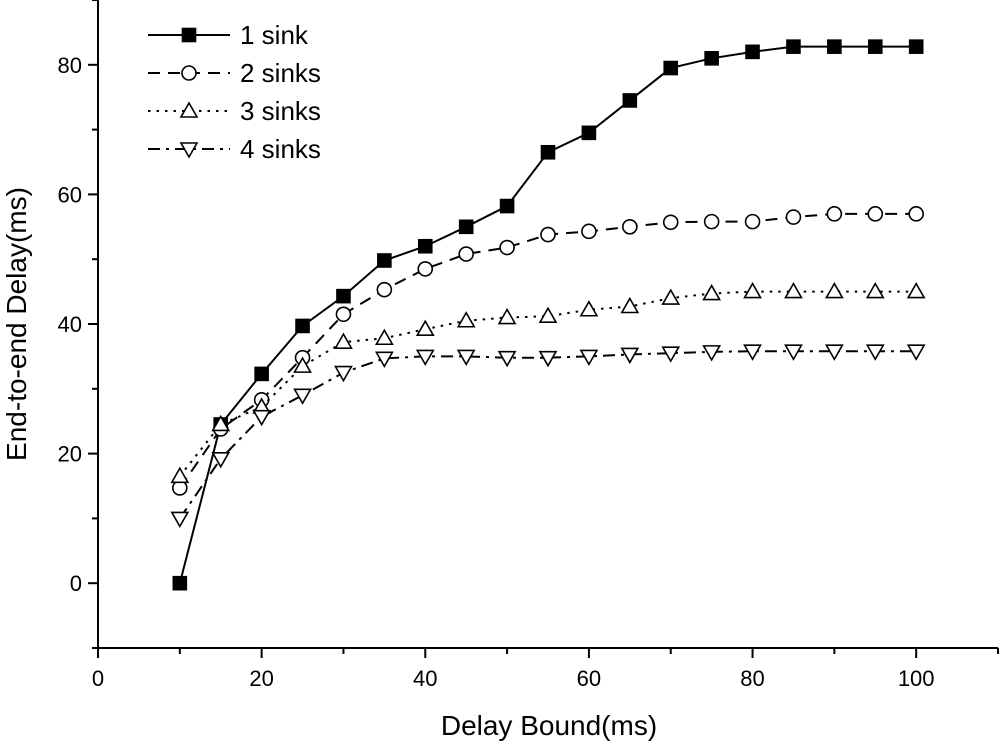 The height and width of the screenshot is (746, 1000). Describe the element at coordinates (16, 324) in the screenshot. I see `y-axis-label: End-to-end Delay(ms)` at that location.